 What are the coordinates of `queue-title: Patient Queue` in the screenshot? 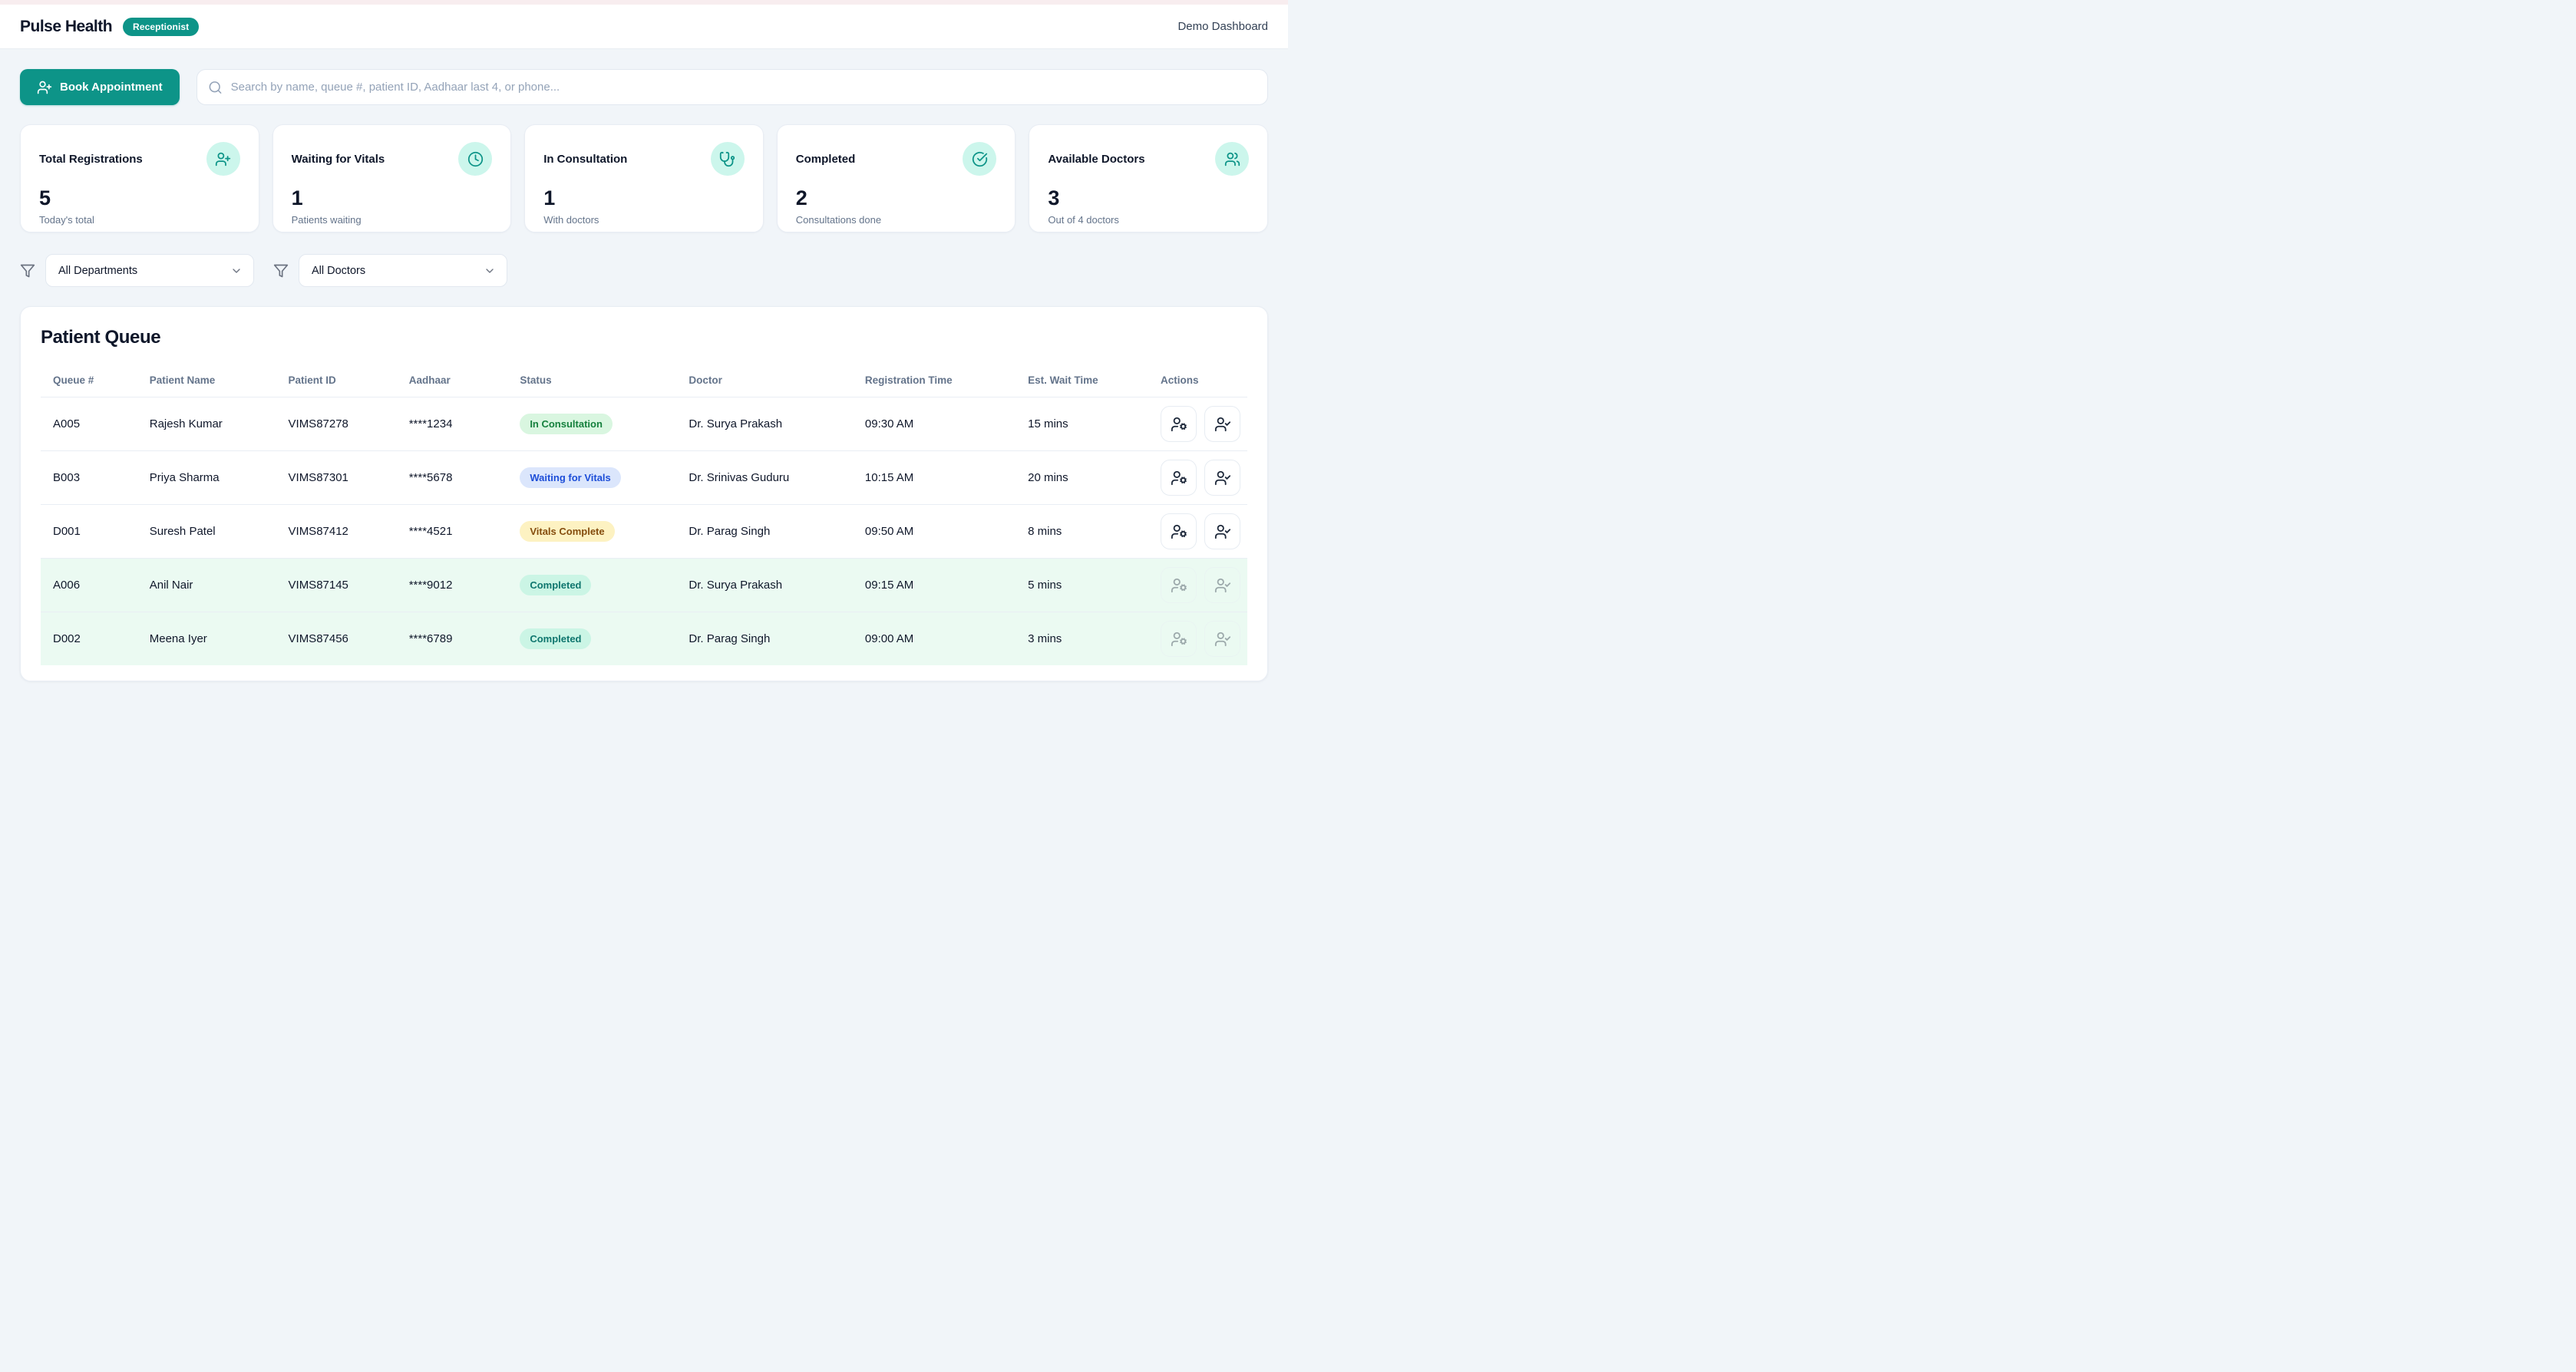 It's located at (101, 338).